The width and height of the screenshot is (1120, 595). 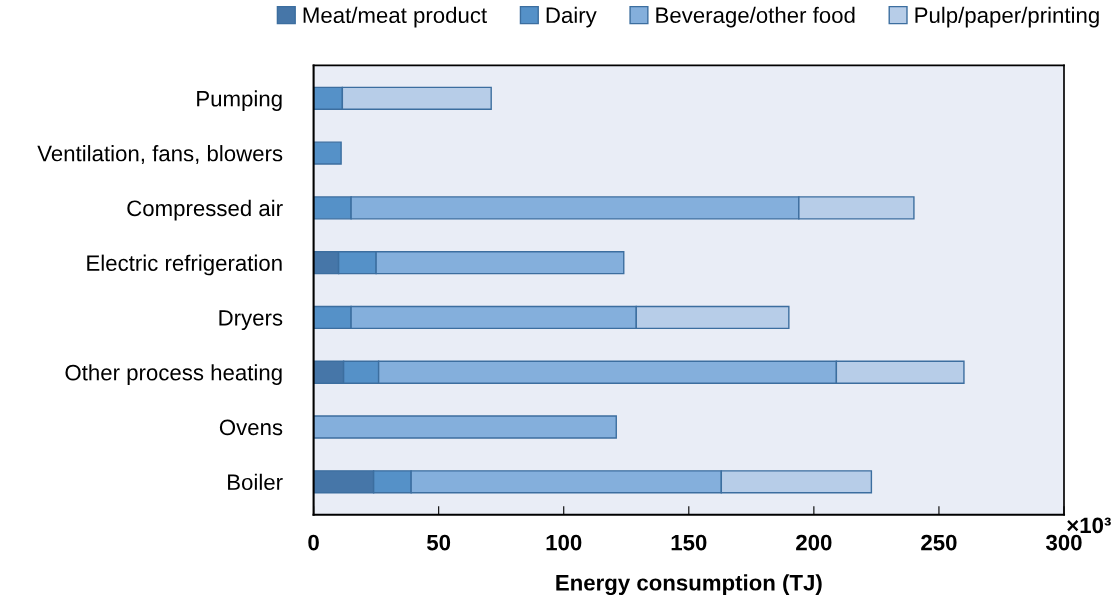 What do you see at coordinates (1007, 17) in the screenshot?
I see `legend-label: Pulp/paper/printing` at bounding box center [1007, 17].